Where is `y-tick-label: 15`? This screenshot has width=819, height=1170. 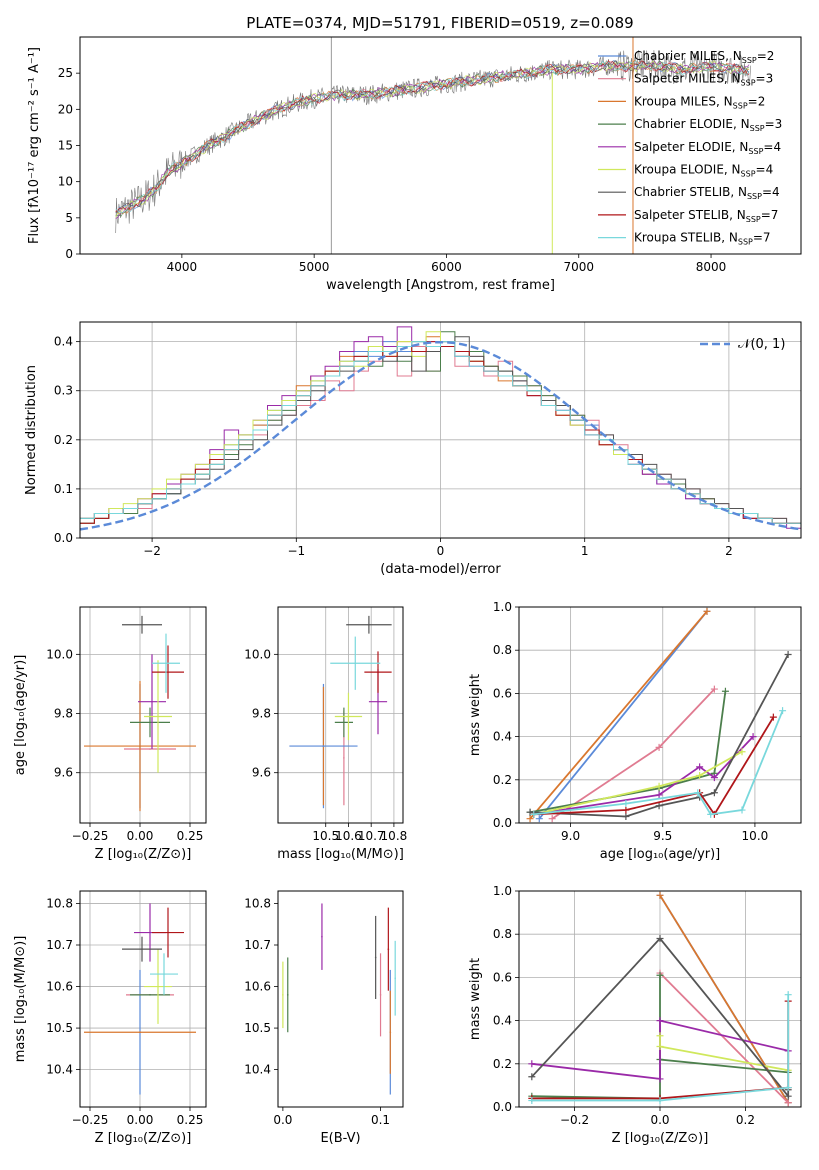 y-tick-label: 15 is located at coordinates (65, 146).